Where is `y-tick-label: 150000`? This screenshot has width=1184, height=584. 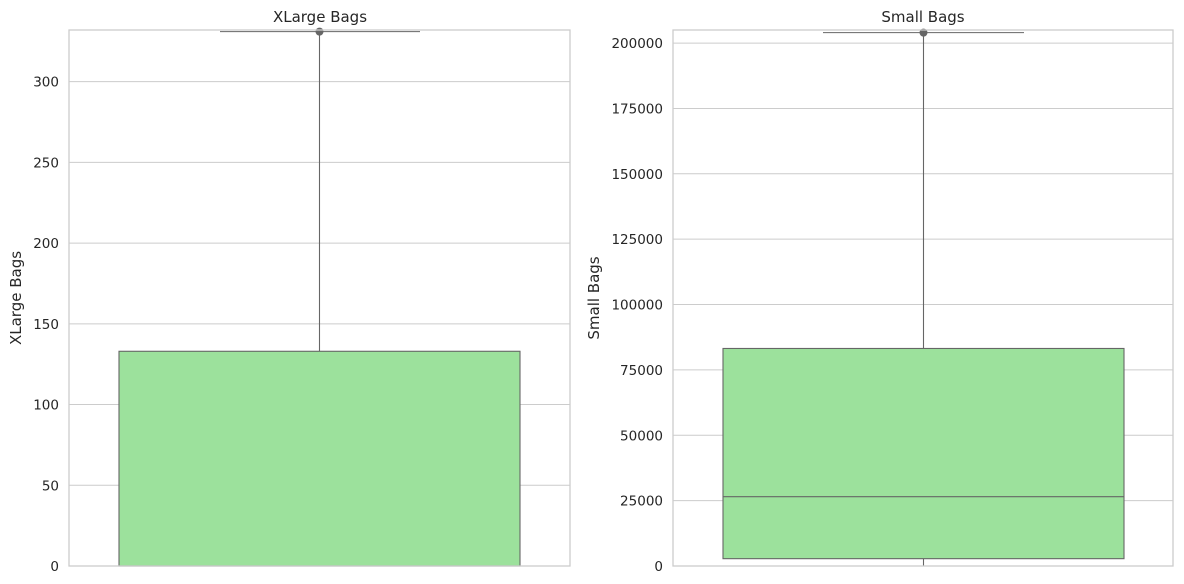
y-tick-label: 150000 is located at coordinates (637, 175).